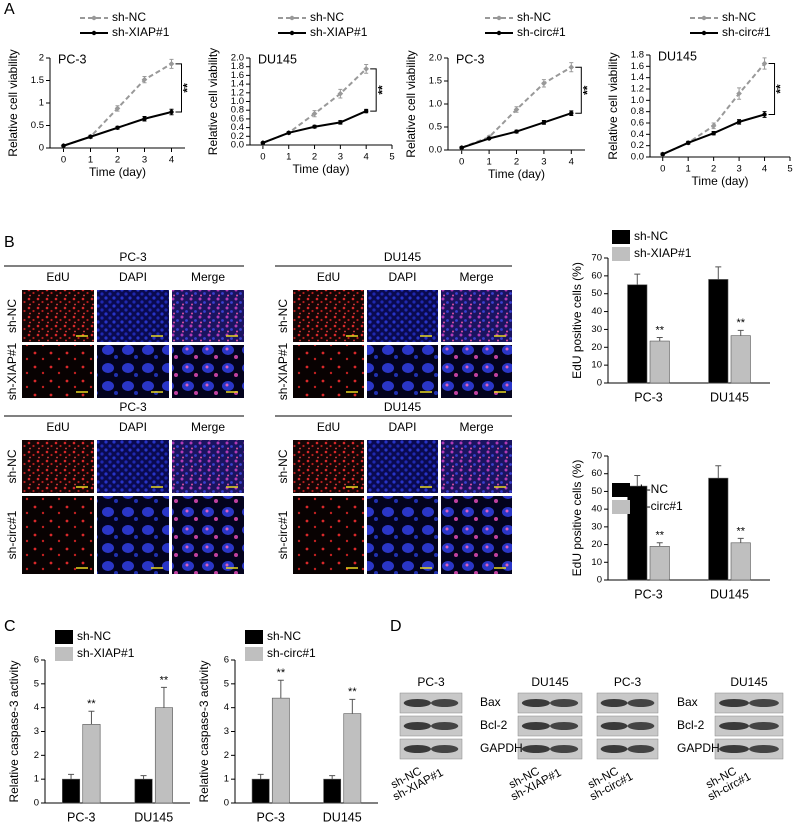  I want to click on cell-line-label: DU145, so click(749, 682).